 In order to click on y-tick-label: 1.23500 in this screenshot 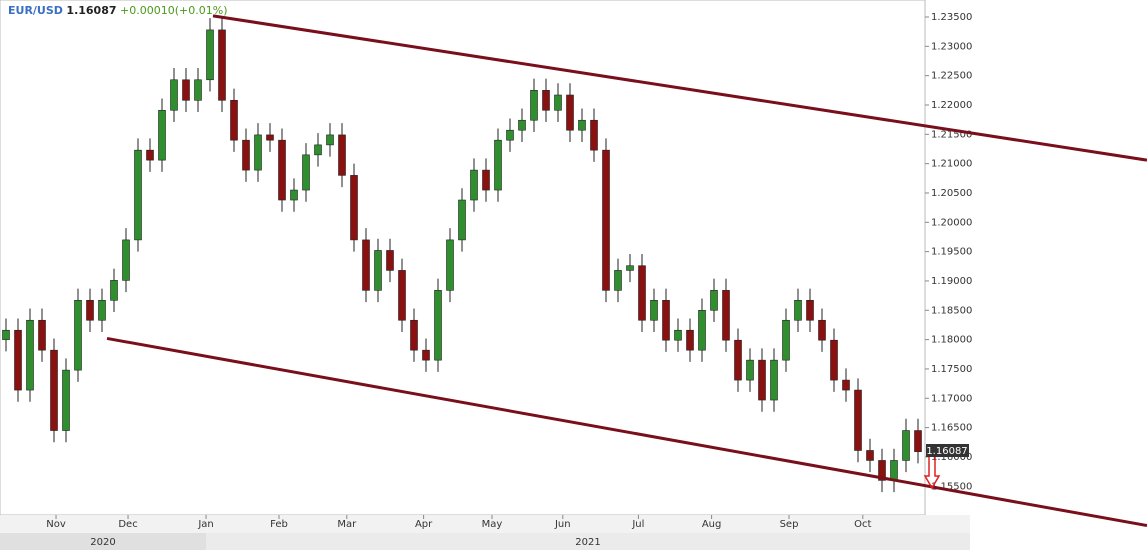, I will do `click(951, 17)`.